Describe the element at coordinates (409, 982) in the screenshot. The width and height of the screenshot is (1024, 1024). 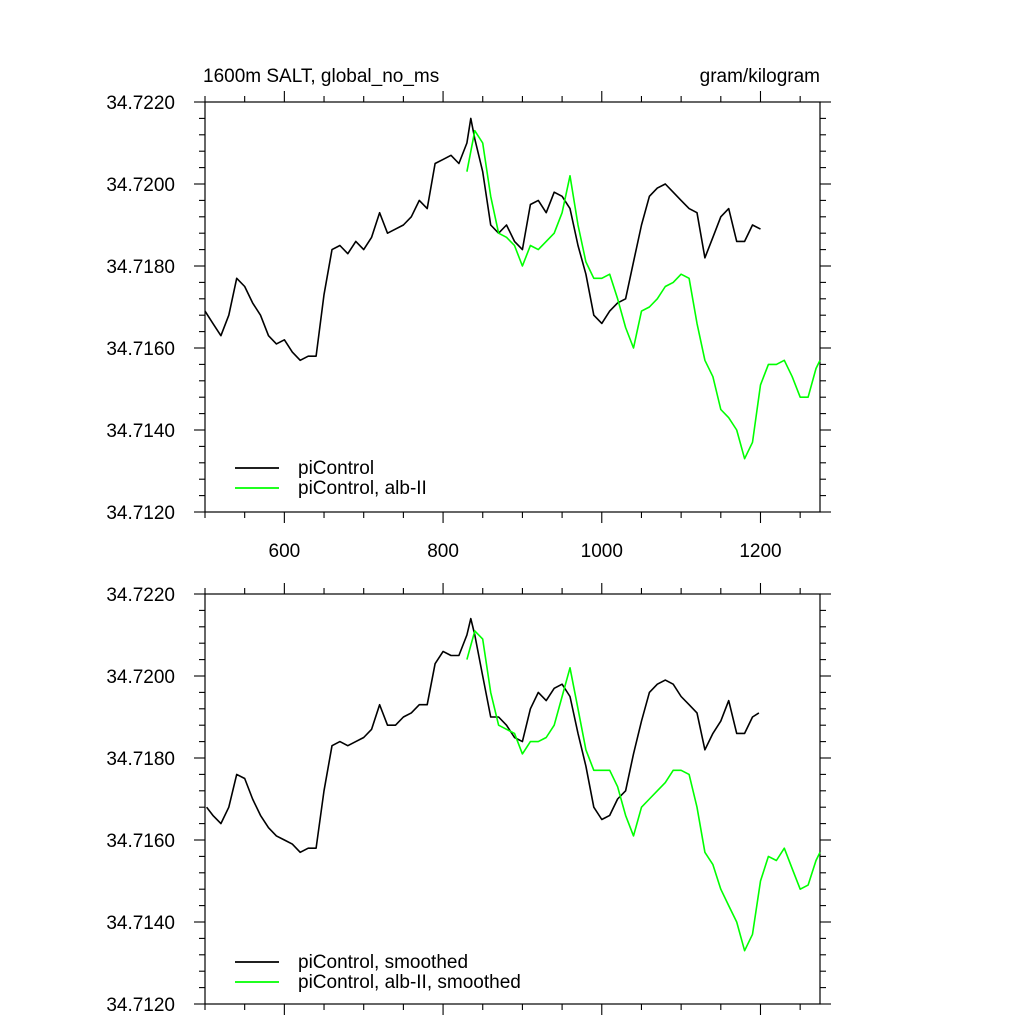
I see `legend-label: piControl, alb-II, smoothed` at that location.